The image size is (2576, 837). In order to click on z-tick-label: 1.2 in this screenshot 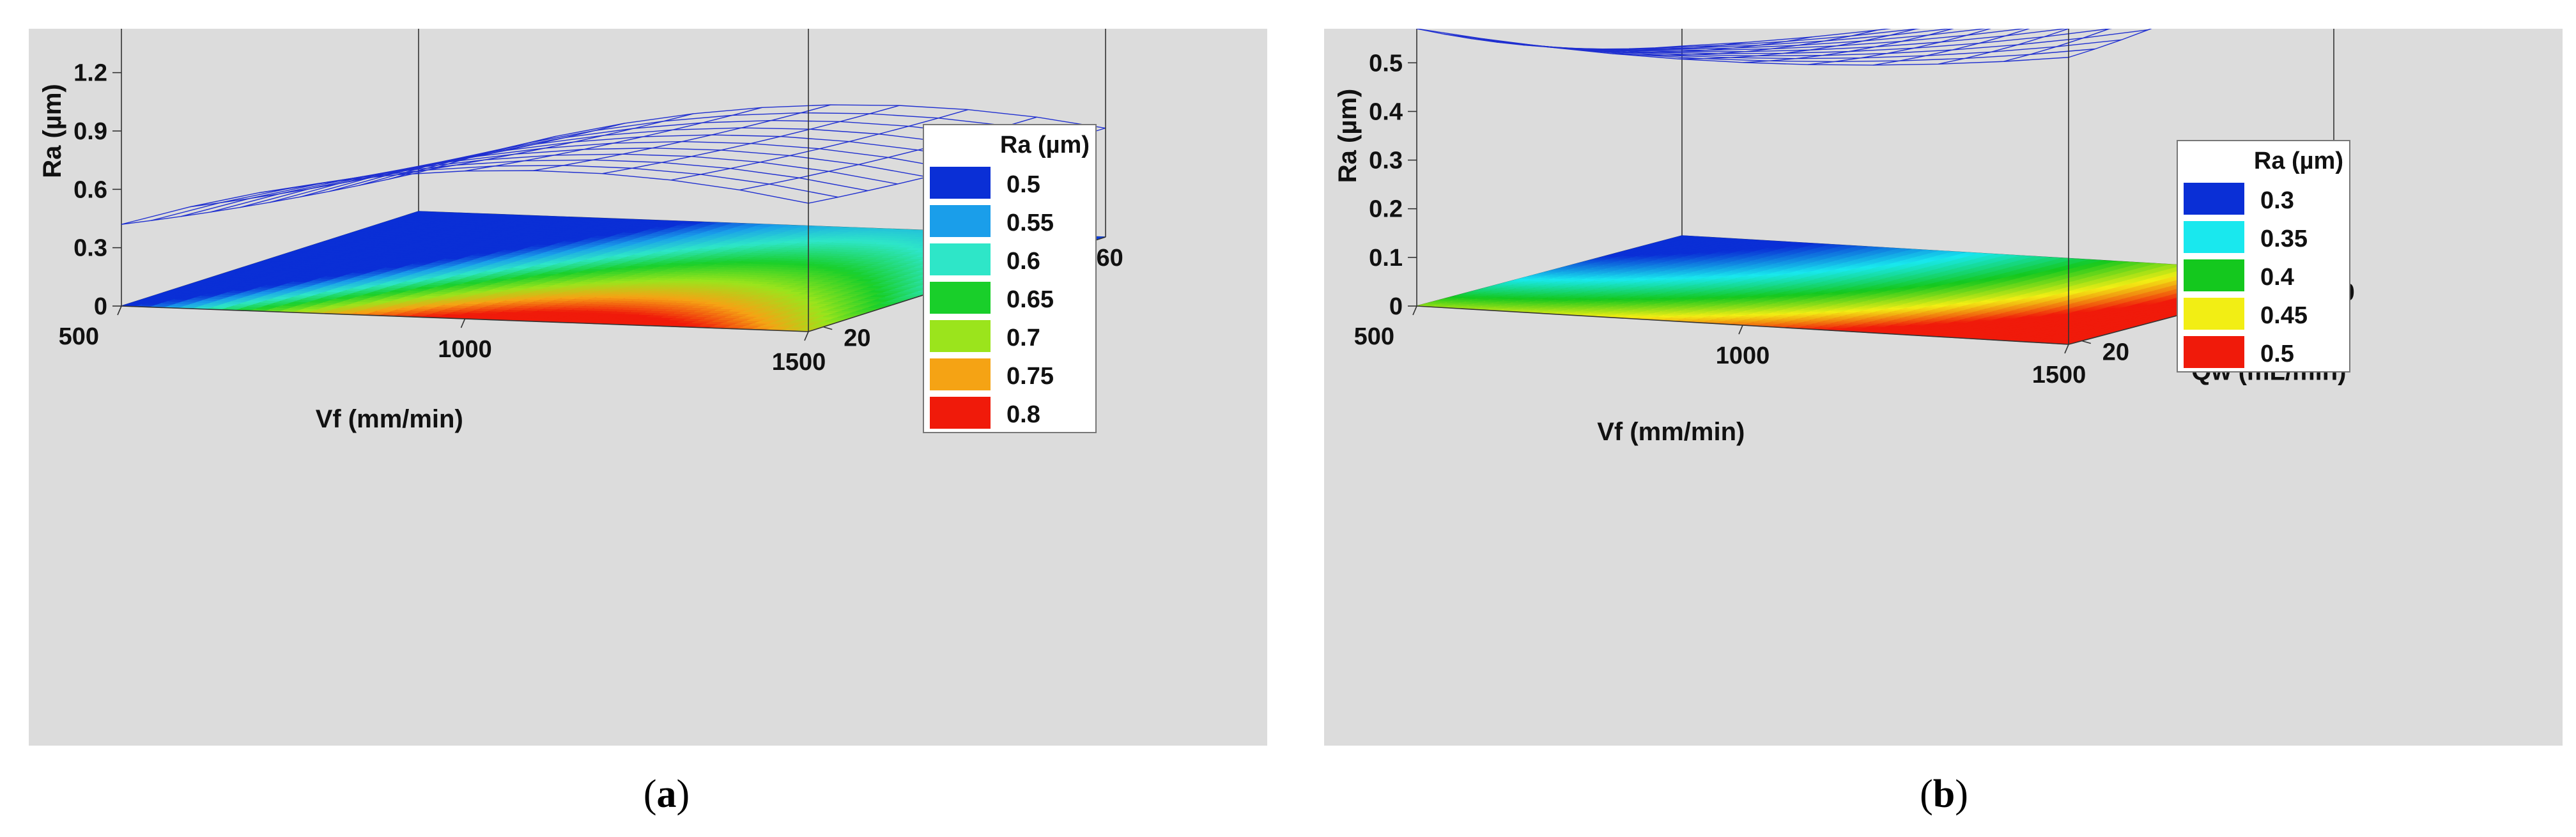, I will do `click(90, 73)`.